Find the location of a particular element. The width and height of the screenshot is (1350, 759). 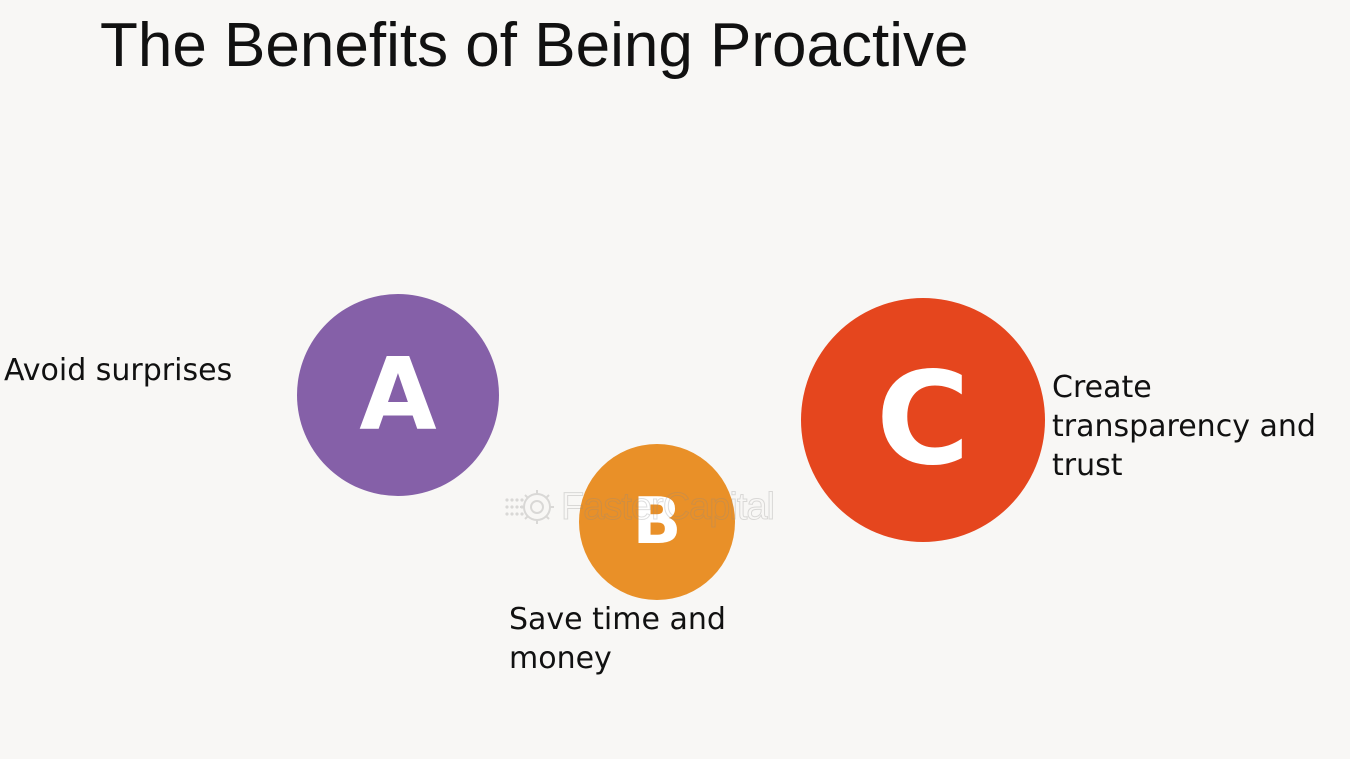

benefit-a-text: Avoid surprises is located at coordinates (118, 370).